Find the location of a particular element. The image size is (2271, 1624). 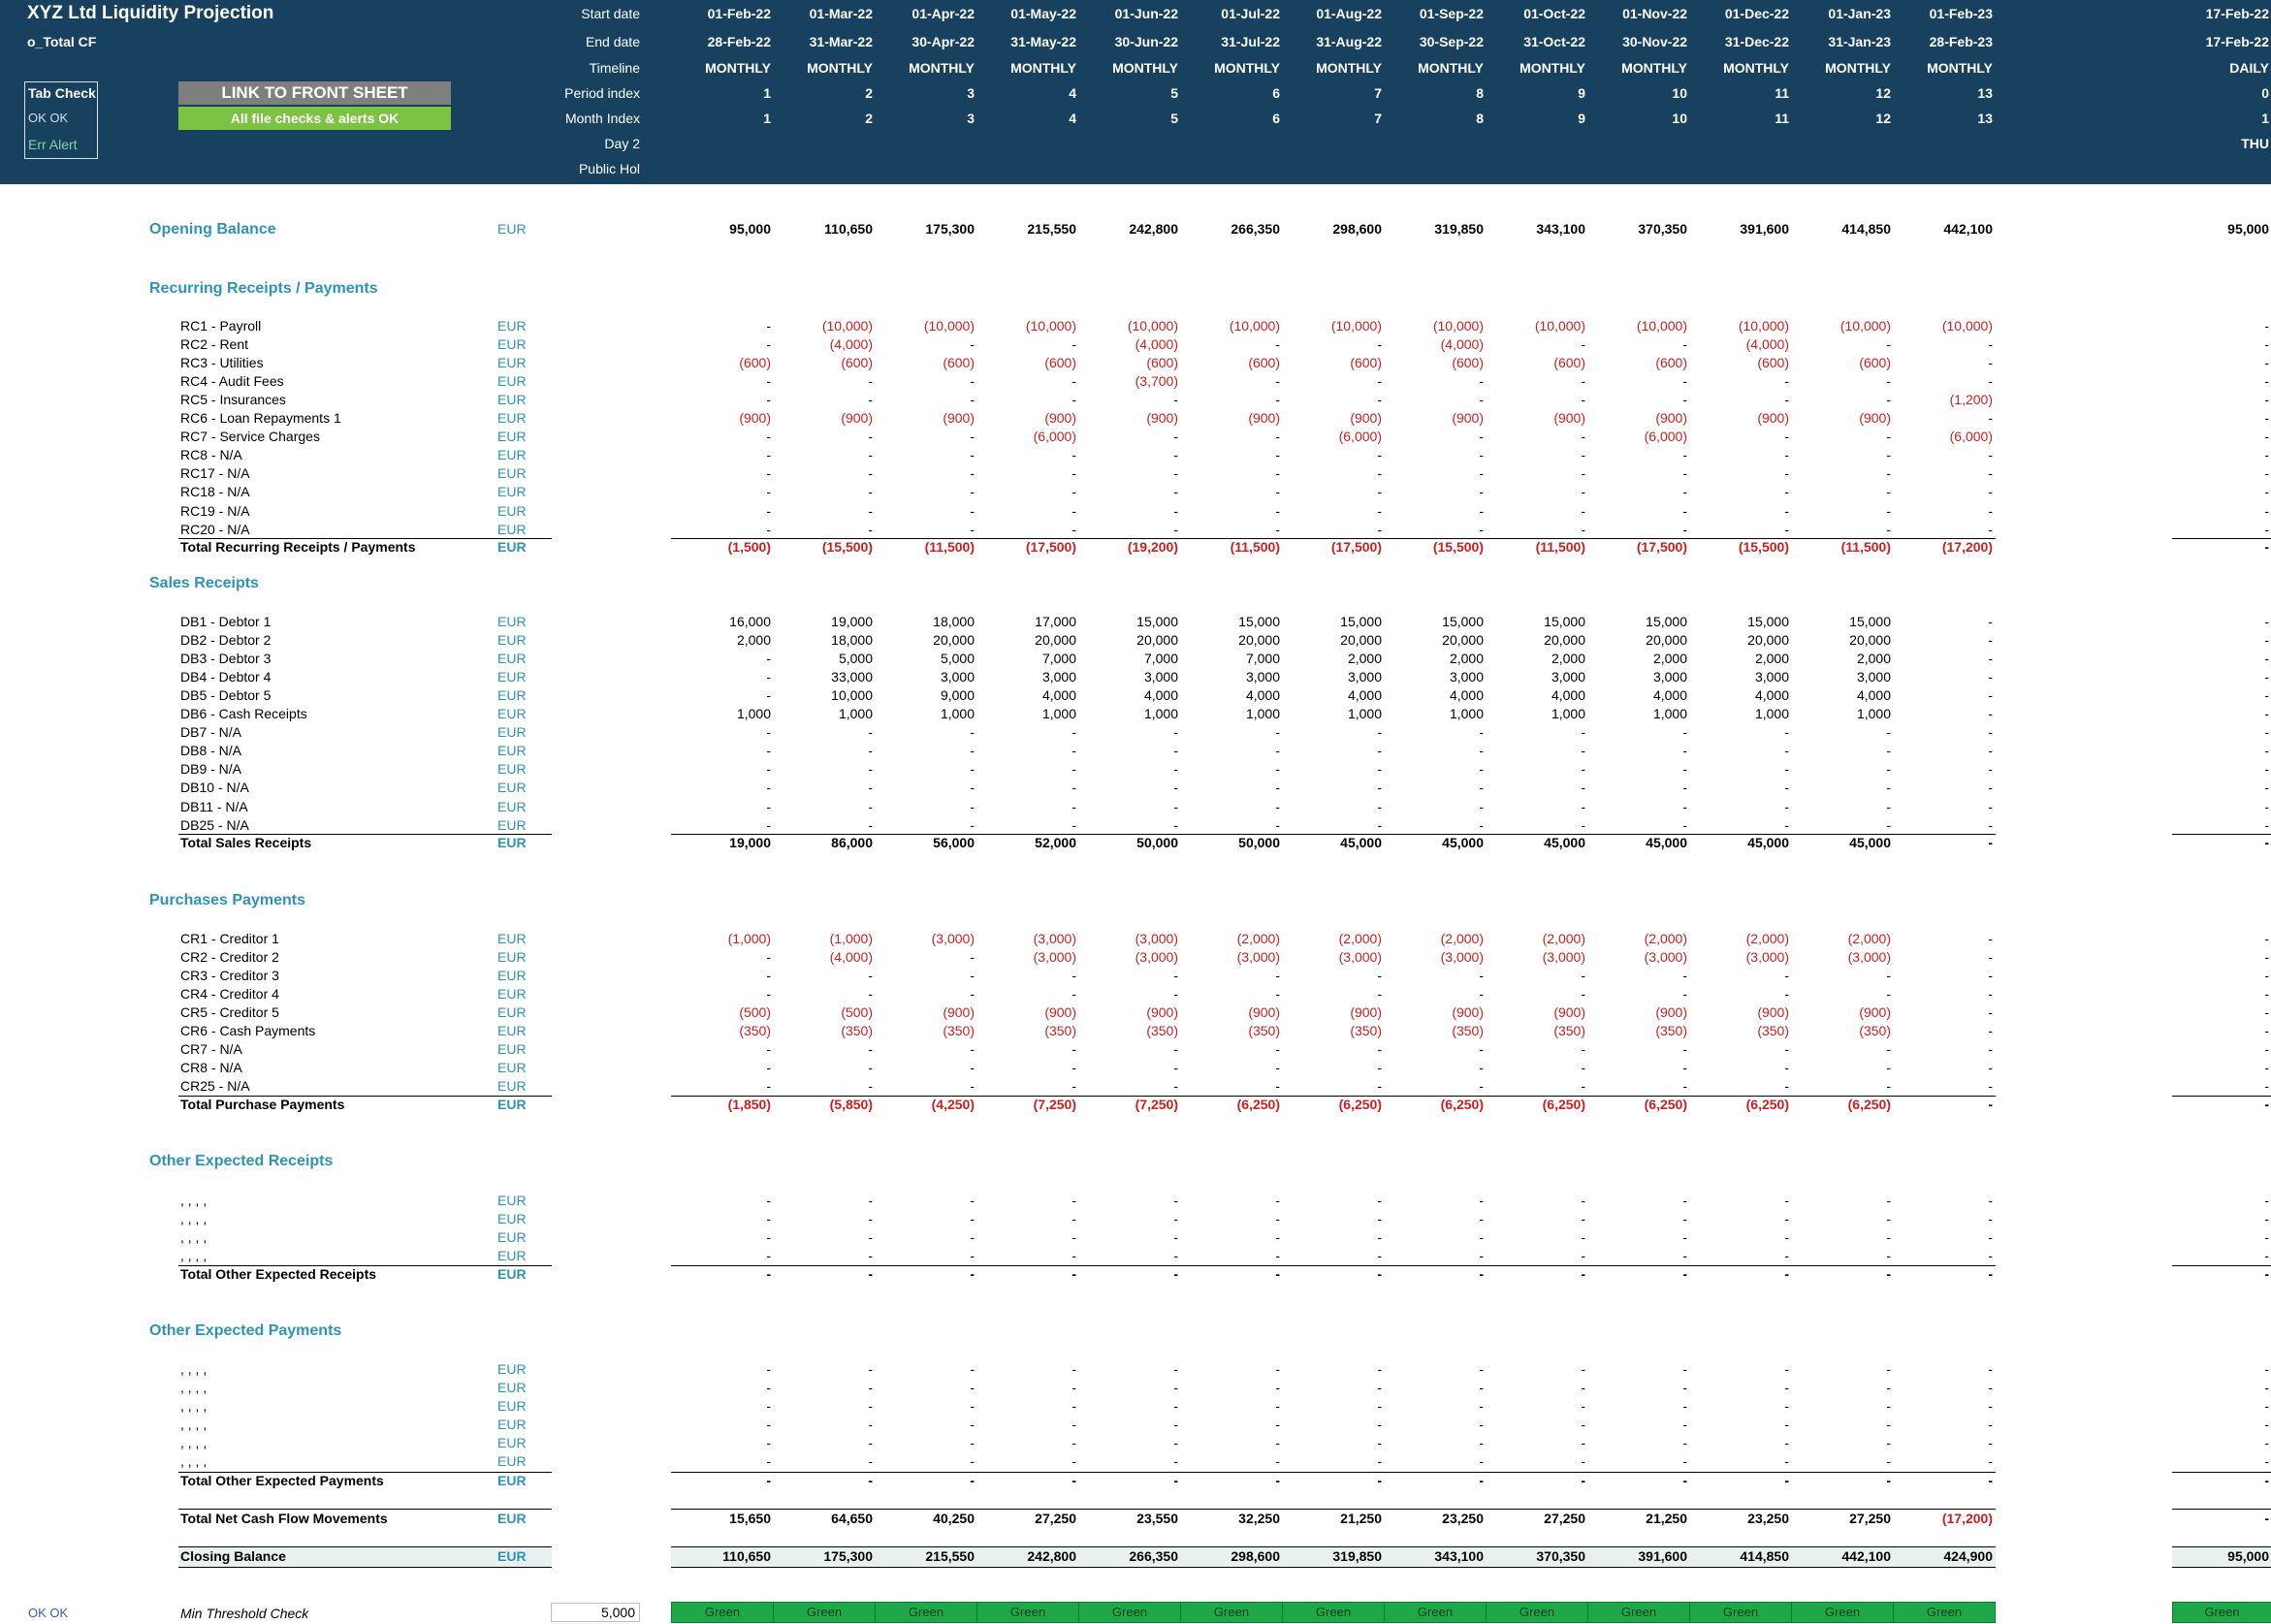

row-value-cell: 1,000 is located at coordinates (1771, 714).